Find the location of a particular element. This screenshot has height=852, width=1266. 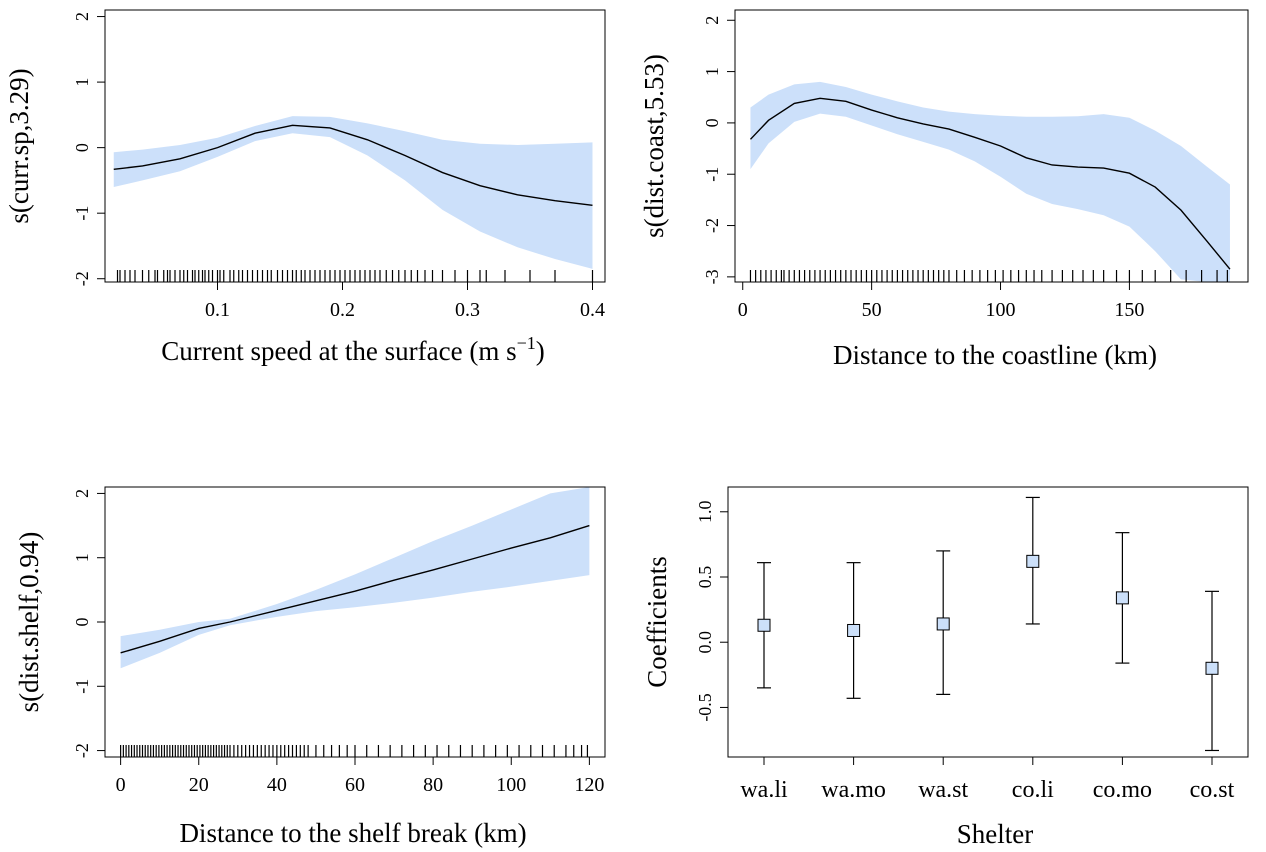

x-tick-label: 150 is located at coordinates (1129, 310).